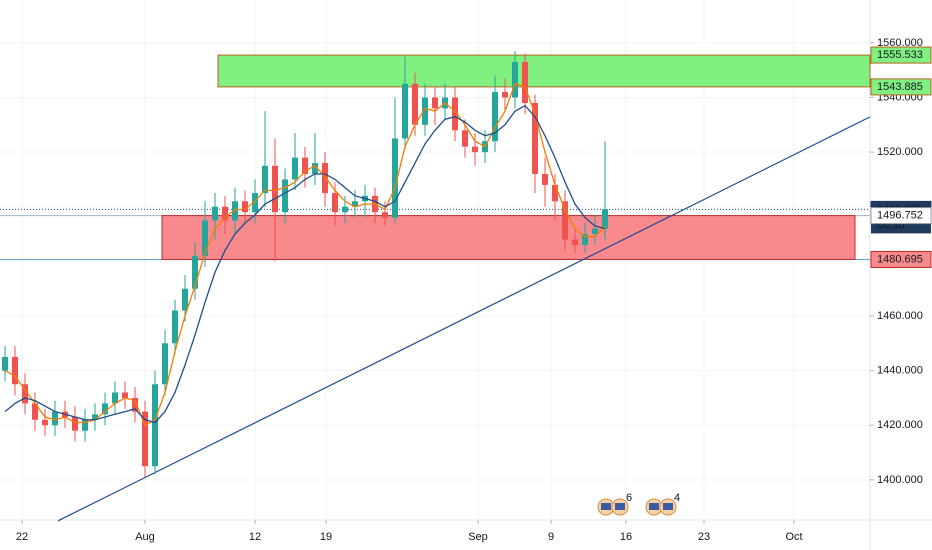  Describe the element at coordinates (900, 43) in the screenshot. I see `y-tick-label: 1560.000` at that location.